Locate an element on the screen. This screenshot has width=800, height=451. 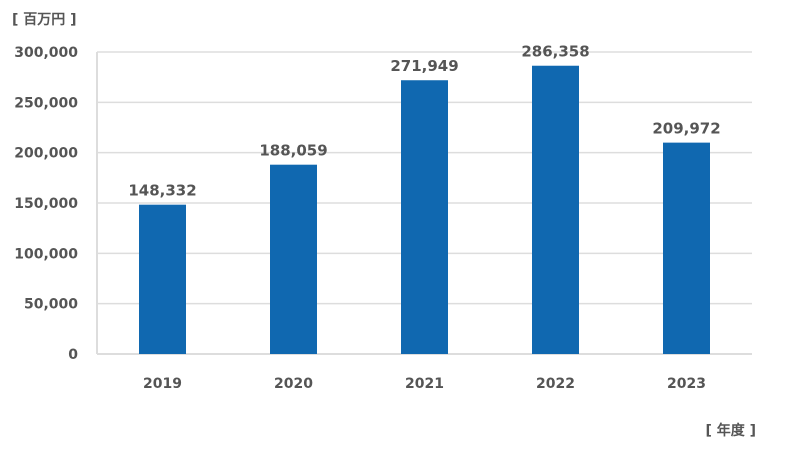
data-label: 148,332 is located at coordinates (162, 191).